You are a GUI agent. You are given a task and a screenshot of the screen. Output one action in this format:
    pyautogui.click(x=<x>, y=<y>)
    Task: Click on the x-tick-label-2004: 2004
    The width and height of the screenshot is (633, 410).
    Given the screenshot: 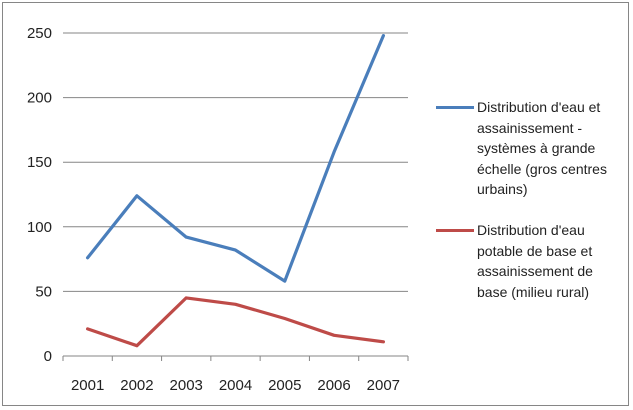 What is the action you would take?
    pyautogui.click(x=235, y=385)
    